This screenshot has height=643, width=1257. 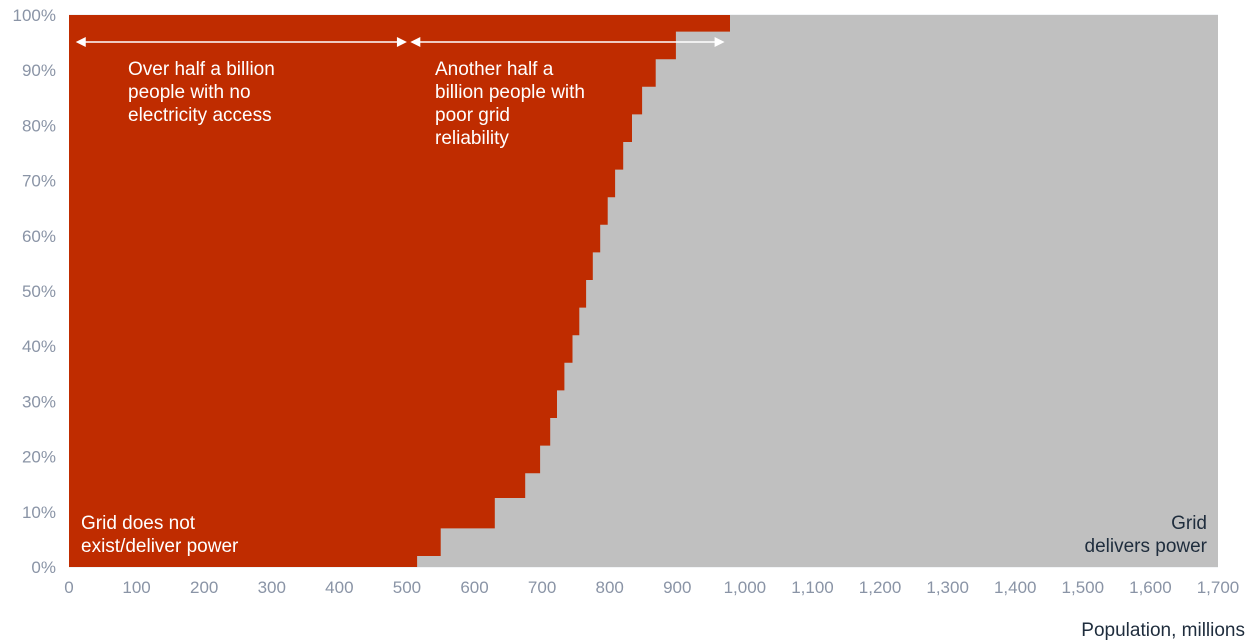 What do you see at coordinates (1163, 630) in the screenshot?
I see `x-axis-label: Population, millions` at bounding box center [1163, 630].